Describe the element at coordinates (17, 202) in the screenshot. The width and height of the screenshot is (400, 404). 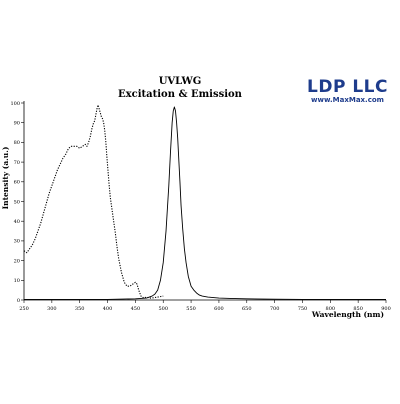
I see `y-tick-label: 50` at that location.